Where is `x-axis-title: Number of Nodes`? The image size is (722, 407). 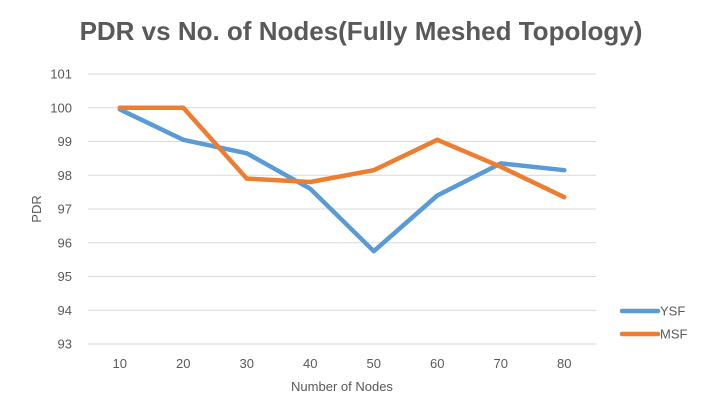 x-axis-title: Number of Nodes is located at coordinates (342, 386).